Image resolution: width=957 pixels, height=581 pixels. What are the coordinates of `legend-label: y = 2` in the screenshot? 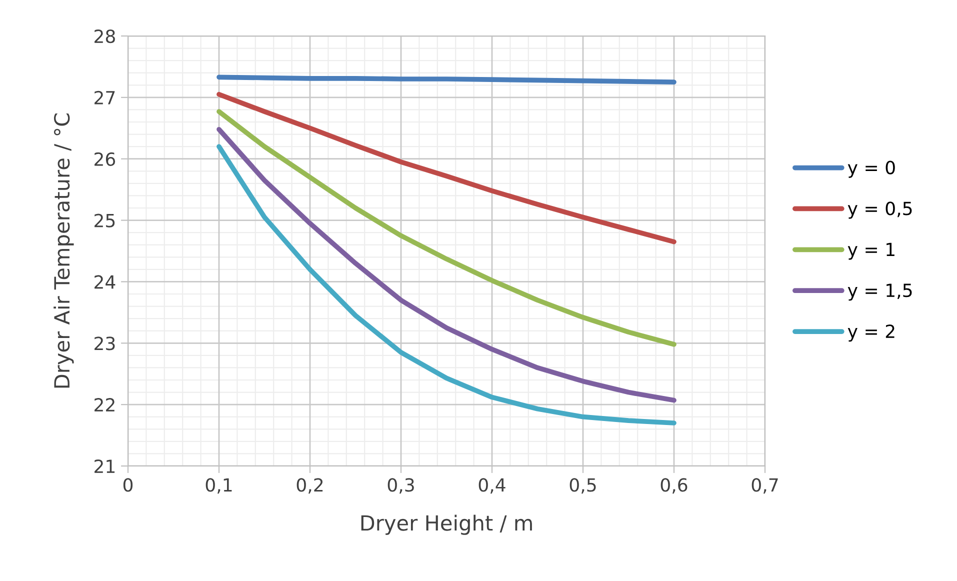 It's located at (871, 333).